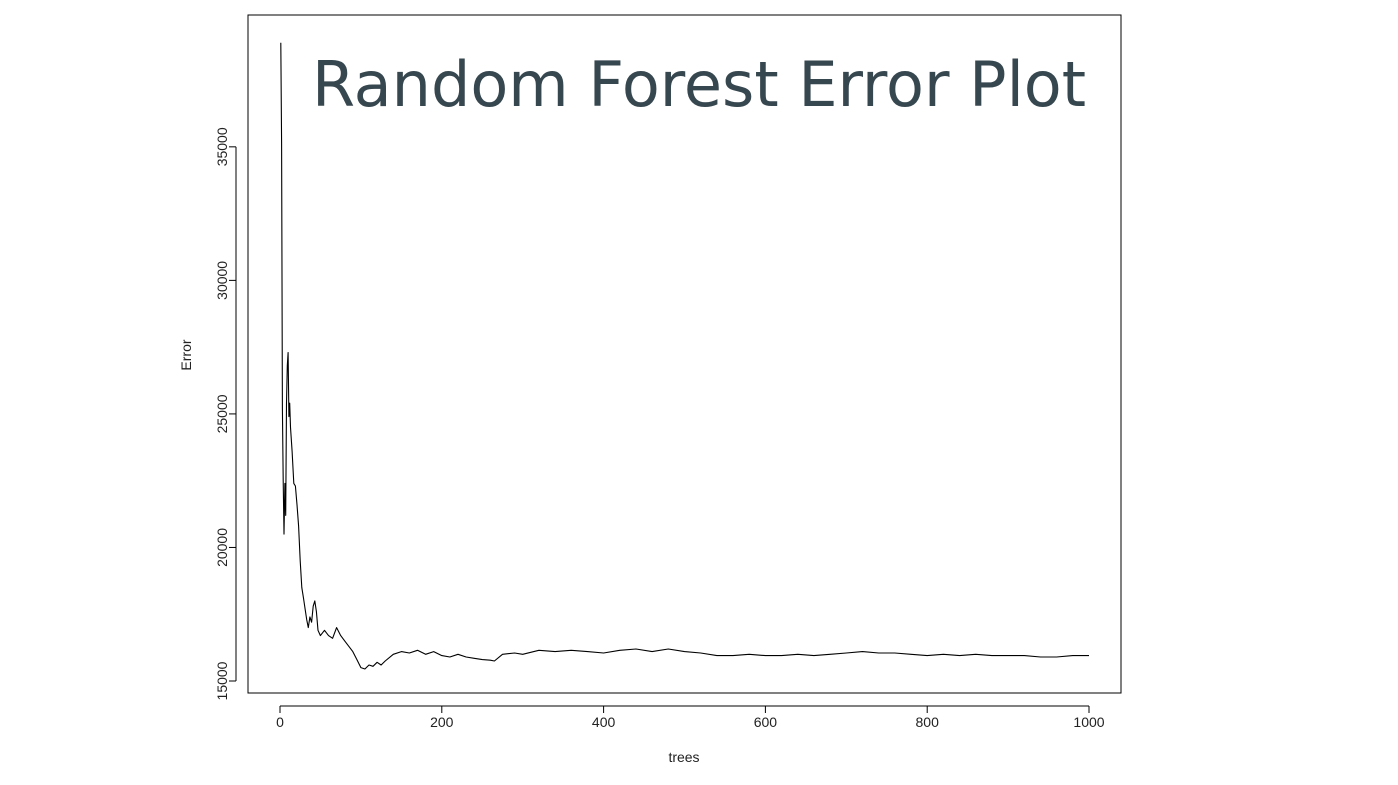 The height and width of the screenshot is (785, 1398). I want to click on y-axis: 15000 20000 25000 30000 35000, so click(225, 413).